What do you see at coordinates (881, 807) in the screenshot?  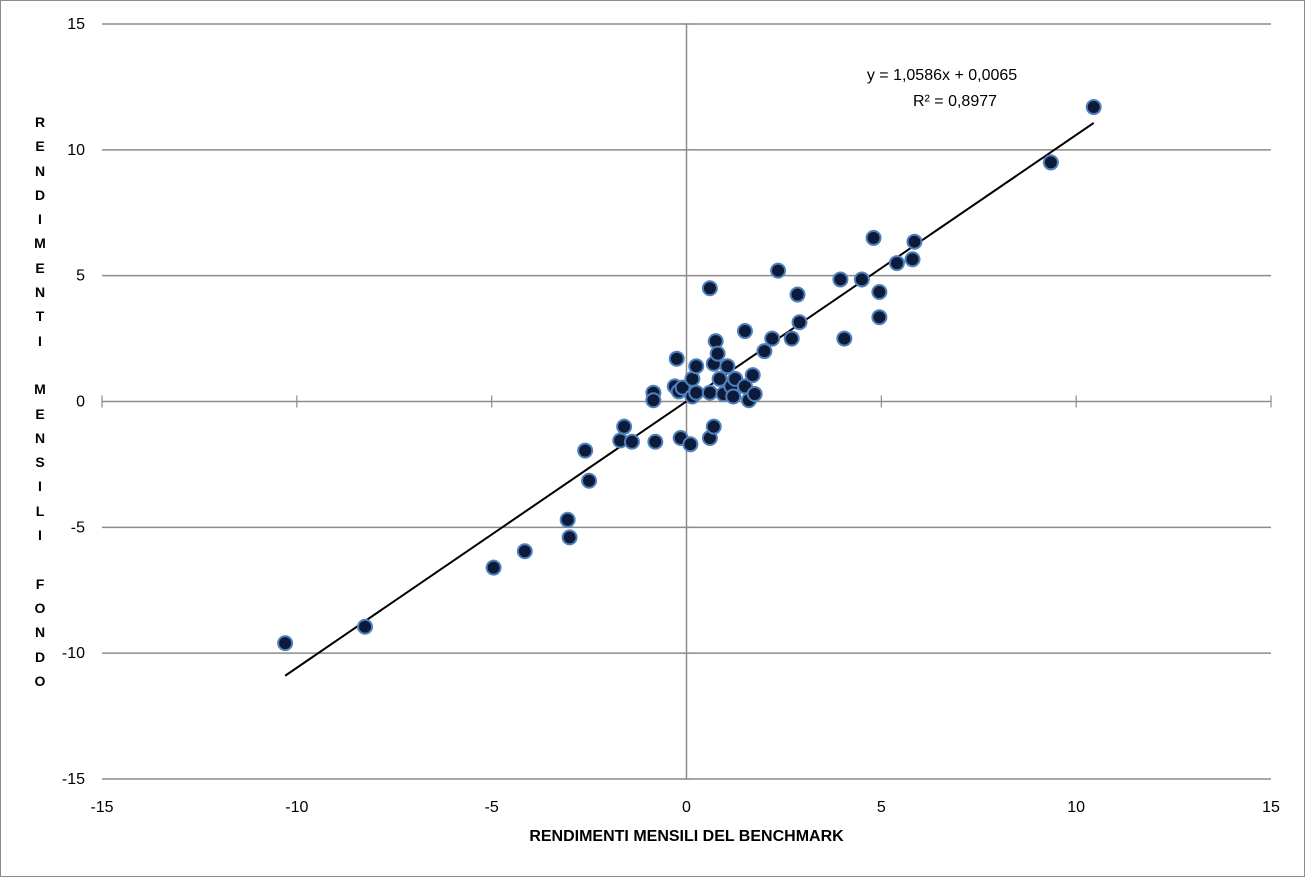 I see `x-tick-label: 5` at bounding box center [881, 807].